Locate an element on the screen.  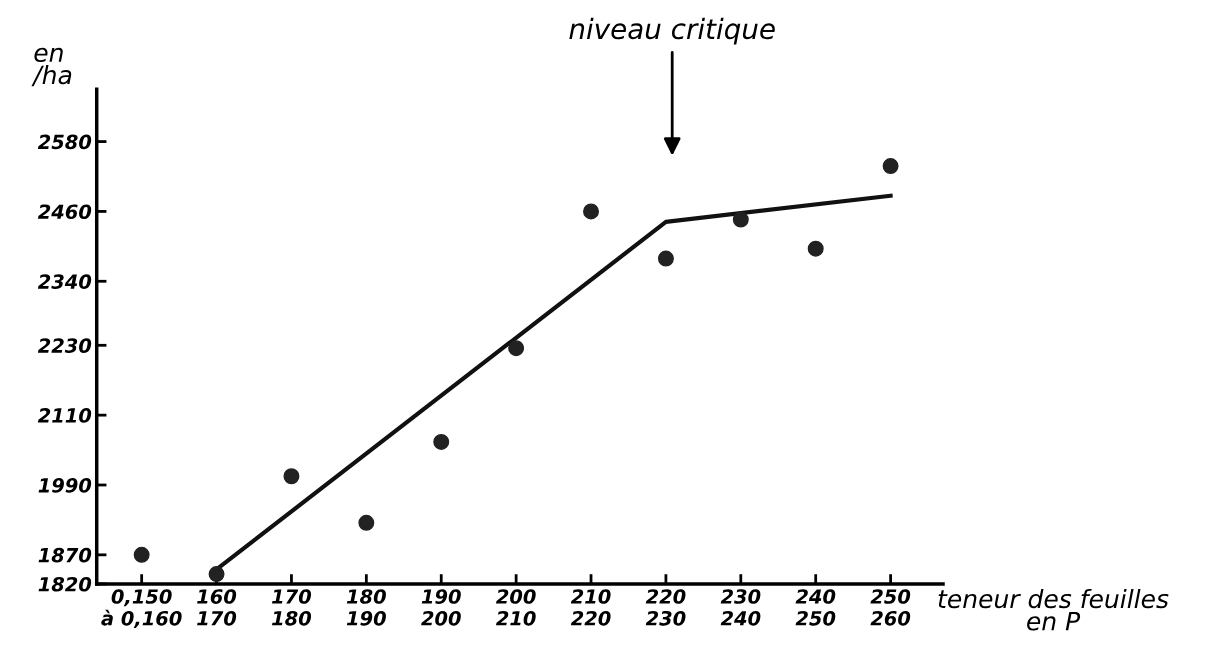
y-tick-label: 1870 is located at coordinates (65, 555).